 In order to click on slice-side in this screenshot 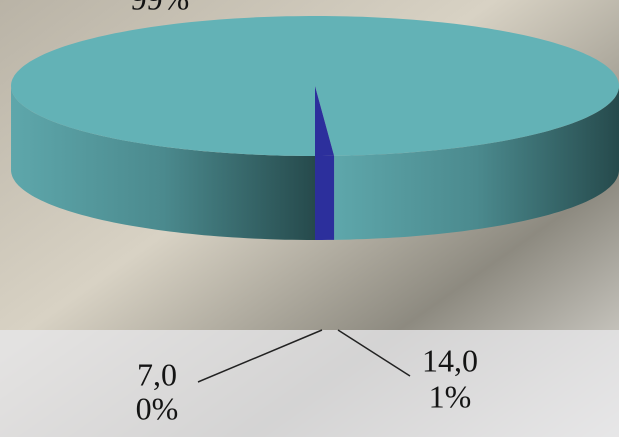, I will do `click(325, 197)`.